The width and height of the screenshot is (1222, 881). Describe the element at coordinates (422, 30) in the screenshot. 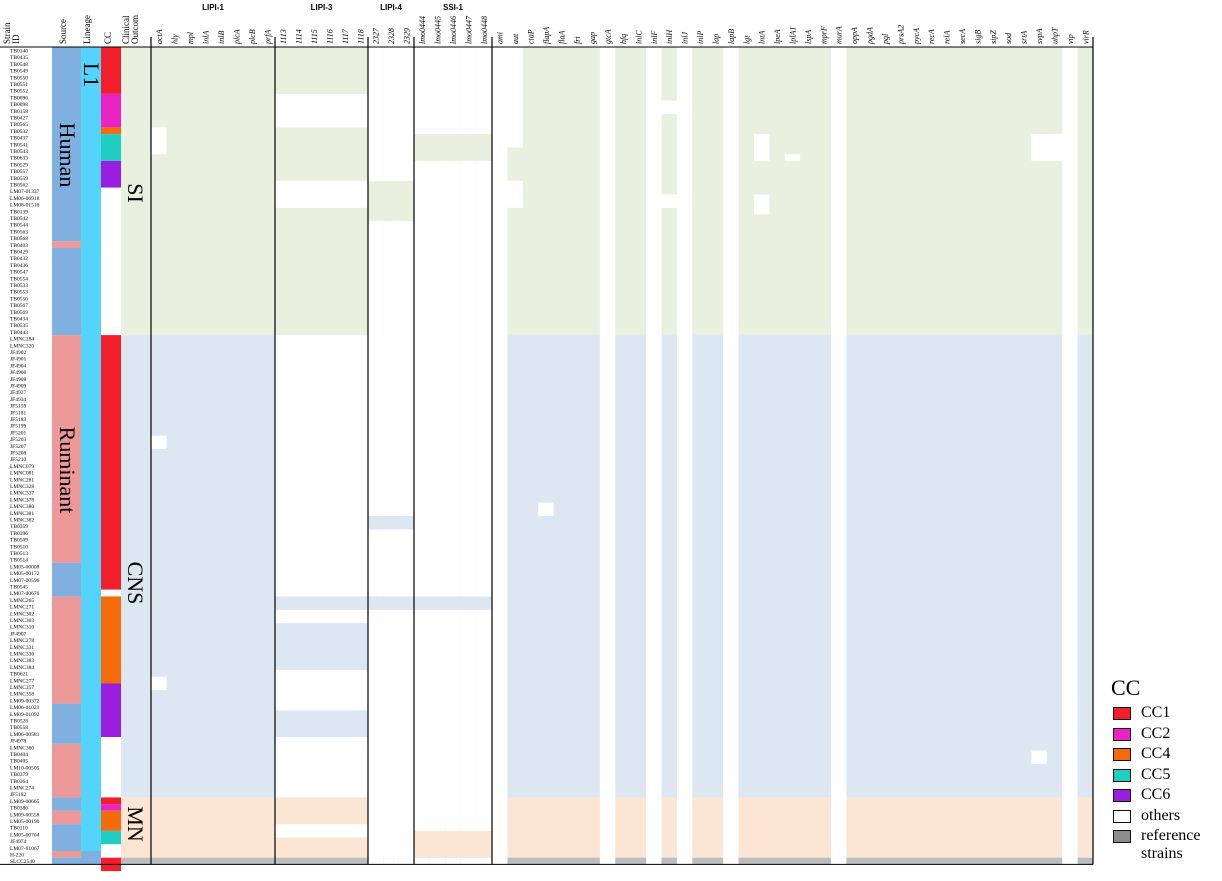

I see `gene-label: lmo0444` at that location.